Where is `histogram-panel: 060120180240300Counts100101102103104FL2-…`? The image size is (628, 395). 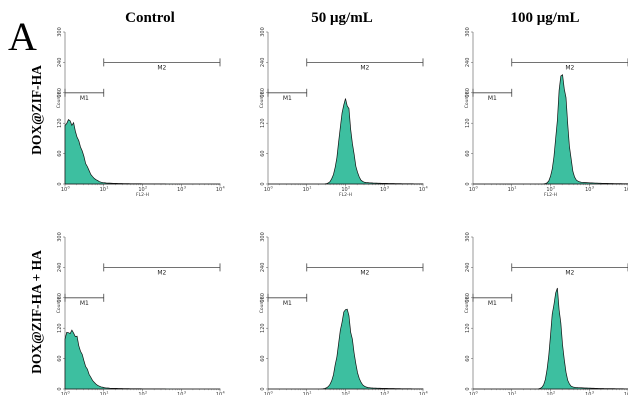
histogram-panel: 060120180240300Counts100101102103104FL2-… is located at coordinates (546, 112).